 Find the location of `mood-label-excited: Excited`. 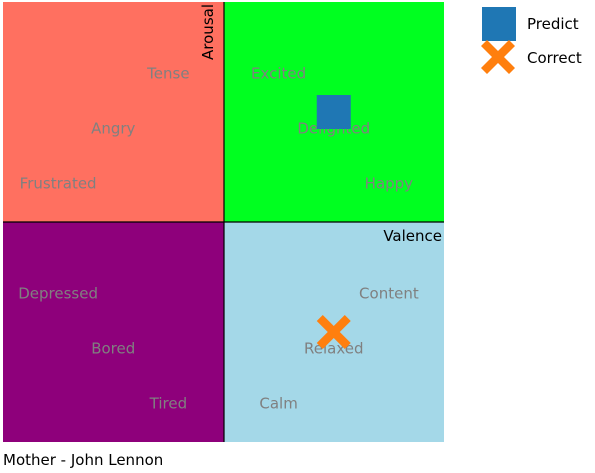

mood-label-excited: Excited is located at coordinates (278, 74).